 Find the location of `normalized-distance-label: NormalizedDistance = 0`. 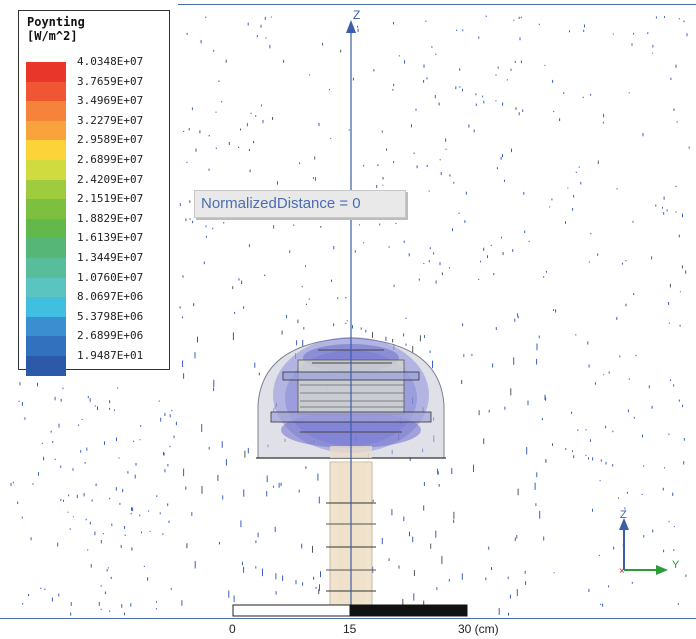

normalized-distance-label: NormalizedDistance = 0 is located at coordinates (300, 204).